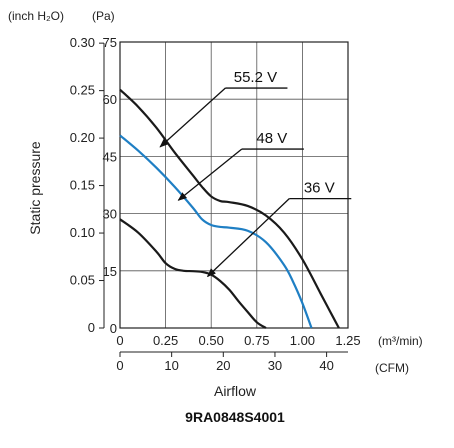  I want to click on x-tick-label: 0.75, so click(256, 340).